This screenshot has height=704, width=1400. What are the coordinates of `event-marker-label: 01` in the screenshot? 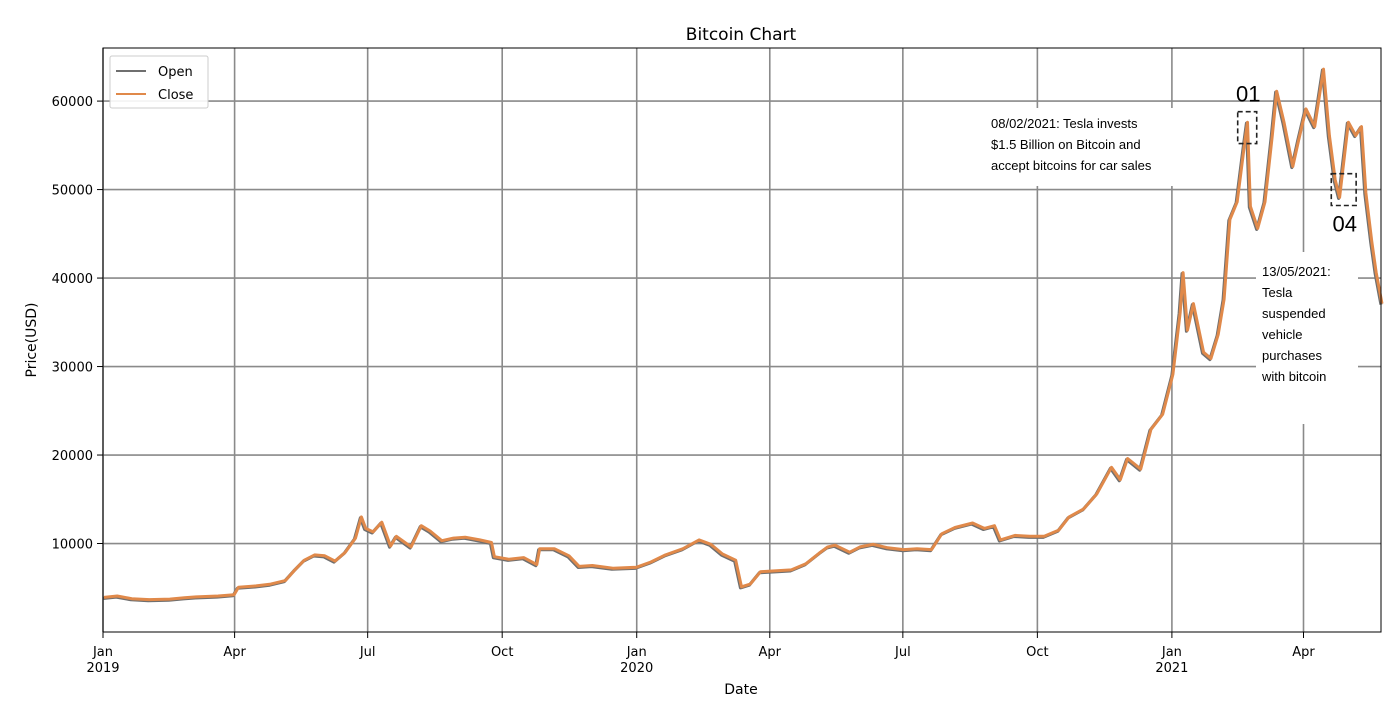 It's located at (1248, 94).